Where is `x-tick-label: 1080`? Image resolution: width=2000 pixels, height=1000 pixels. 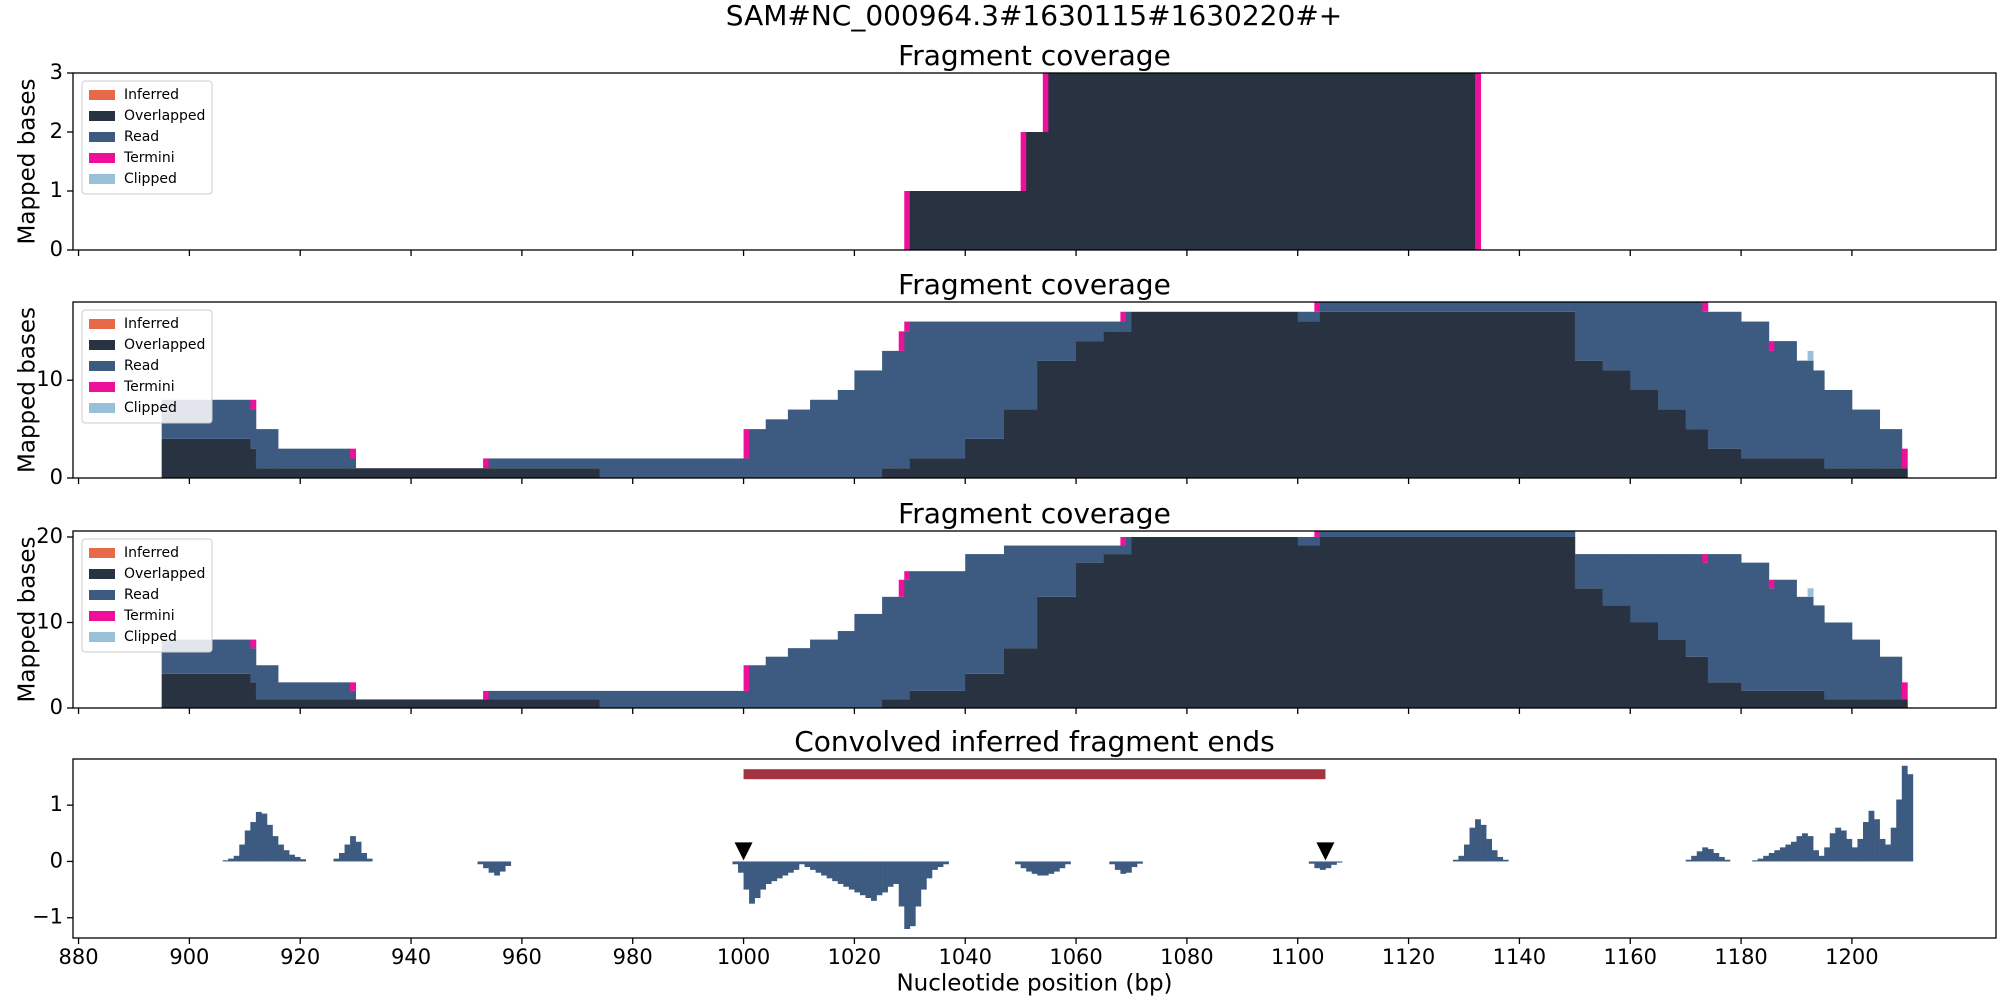 x-tick-label: 1080 is located at coordinates (1186, 957).